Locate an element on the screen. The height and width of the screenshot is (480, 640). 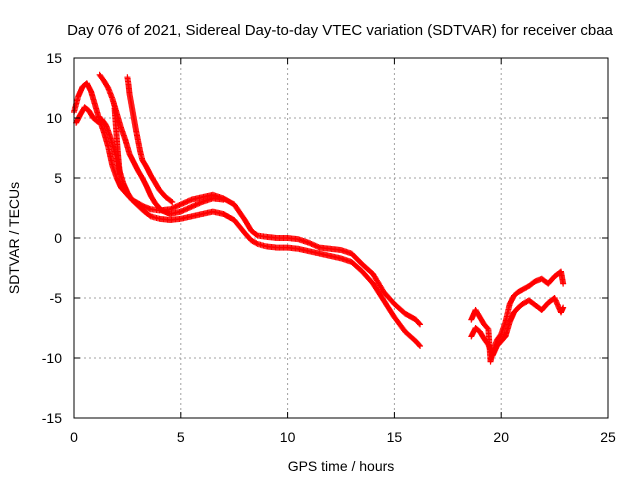
x-tick-label: 25 is located at coordinates (608, 437).